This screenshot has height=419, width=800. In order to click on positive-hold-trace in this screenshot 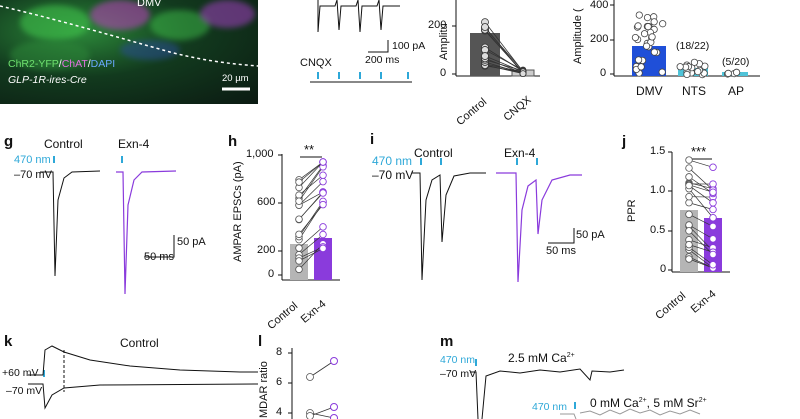, I will do `click(143, 360)`.